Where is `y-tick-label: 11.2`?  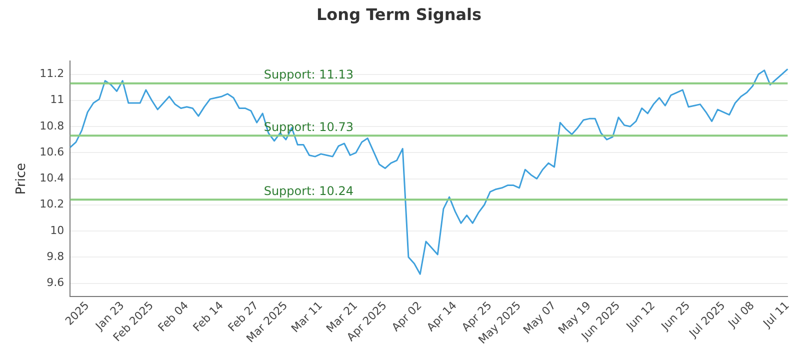
y-tick-label: 11.2 is located at coordinates (52, 73).